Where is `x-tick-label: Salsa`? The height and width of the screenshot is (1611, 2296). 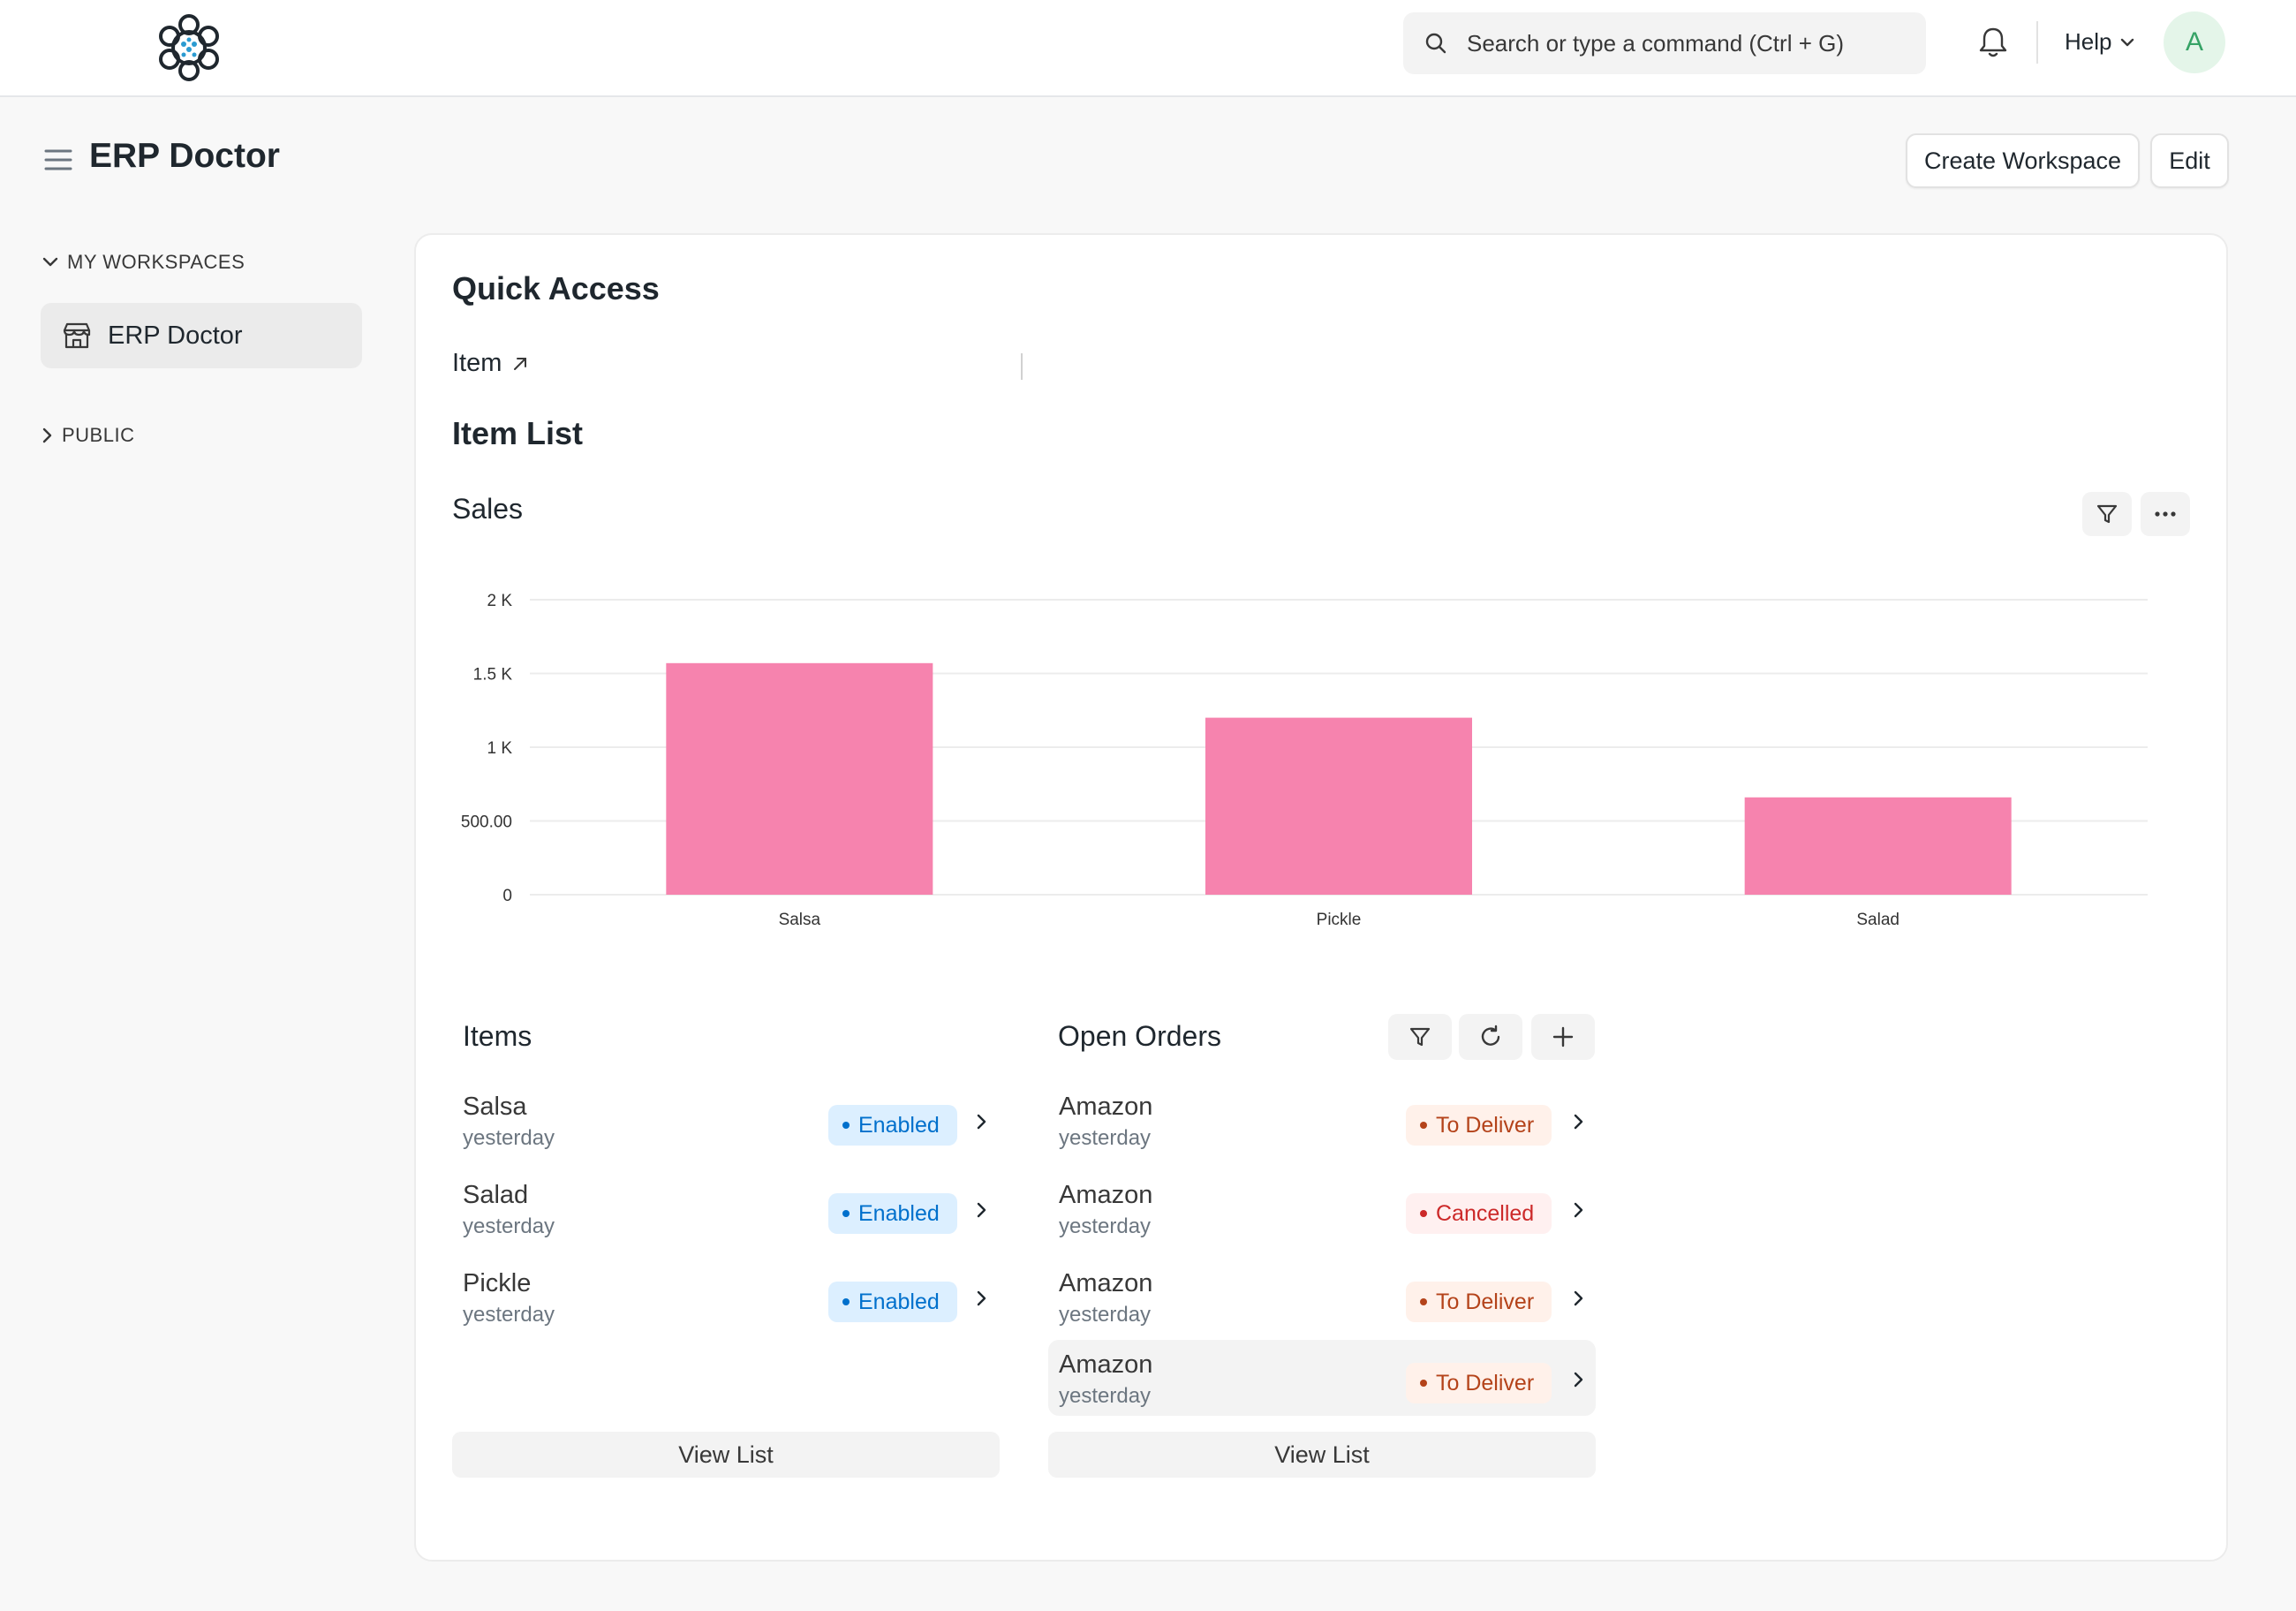
x-tick-label: Salsa is located at coordinates (800, 920).